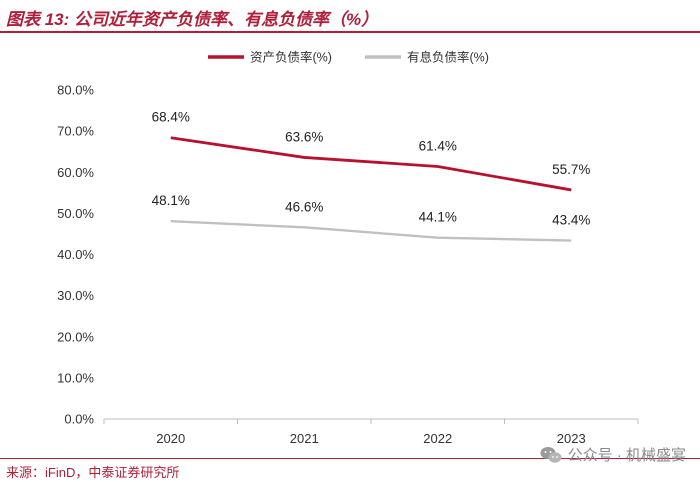 The width and height of the screenshot is (700, 482). I want to click on data-label: 68.4%, so click(171, 117).